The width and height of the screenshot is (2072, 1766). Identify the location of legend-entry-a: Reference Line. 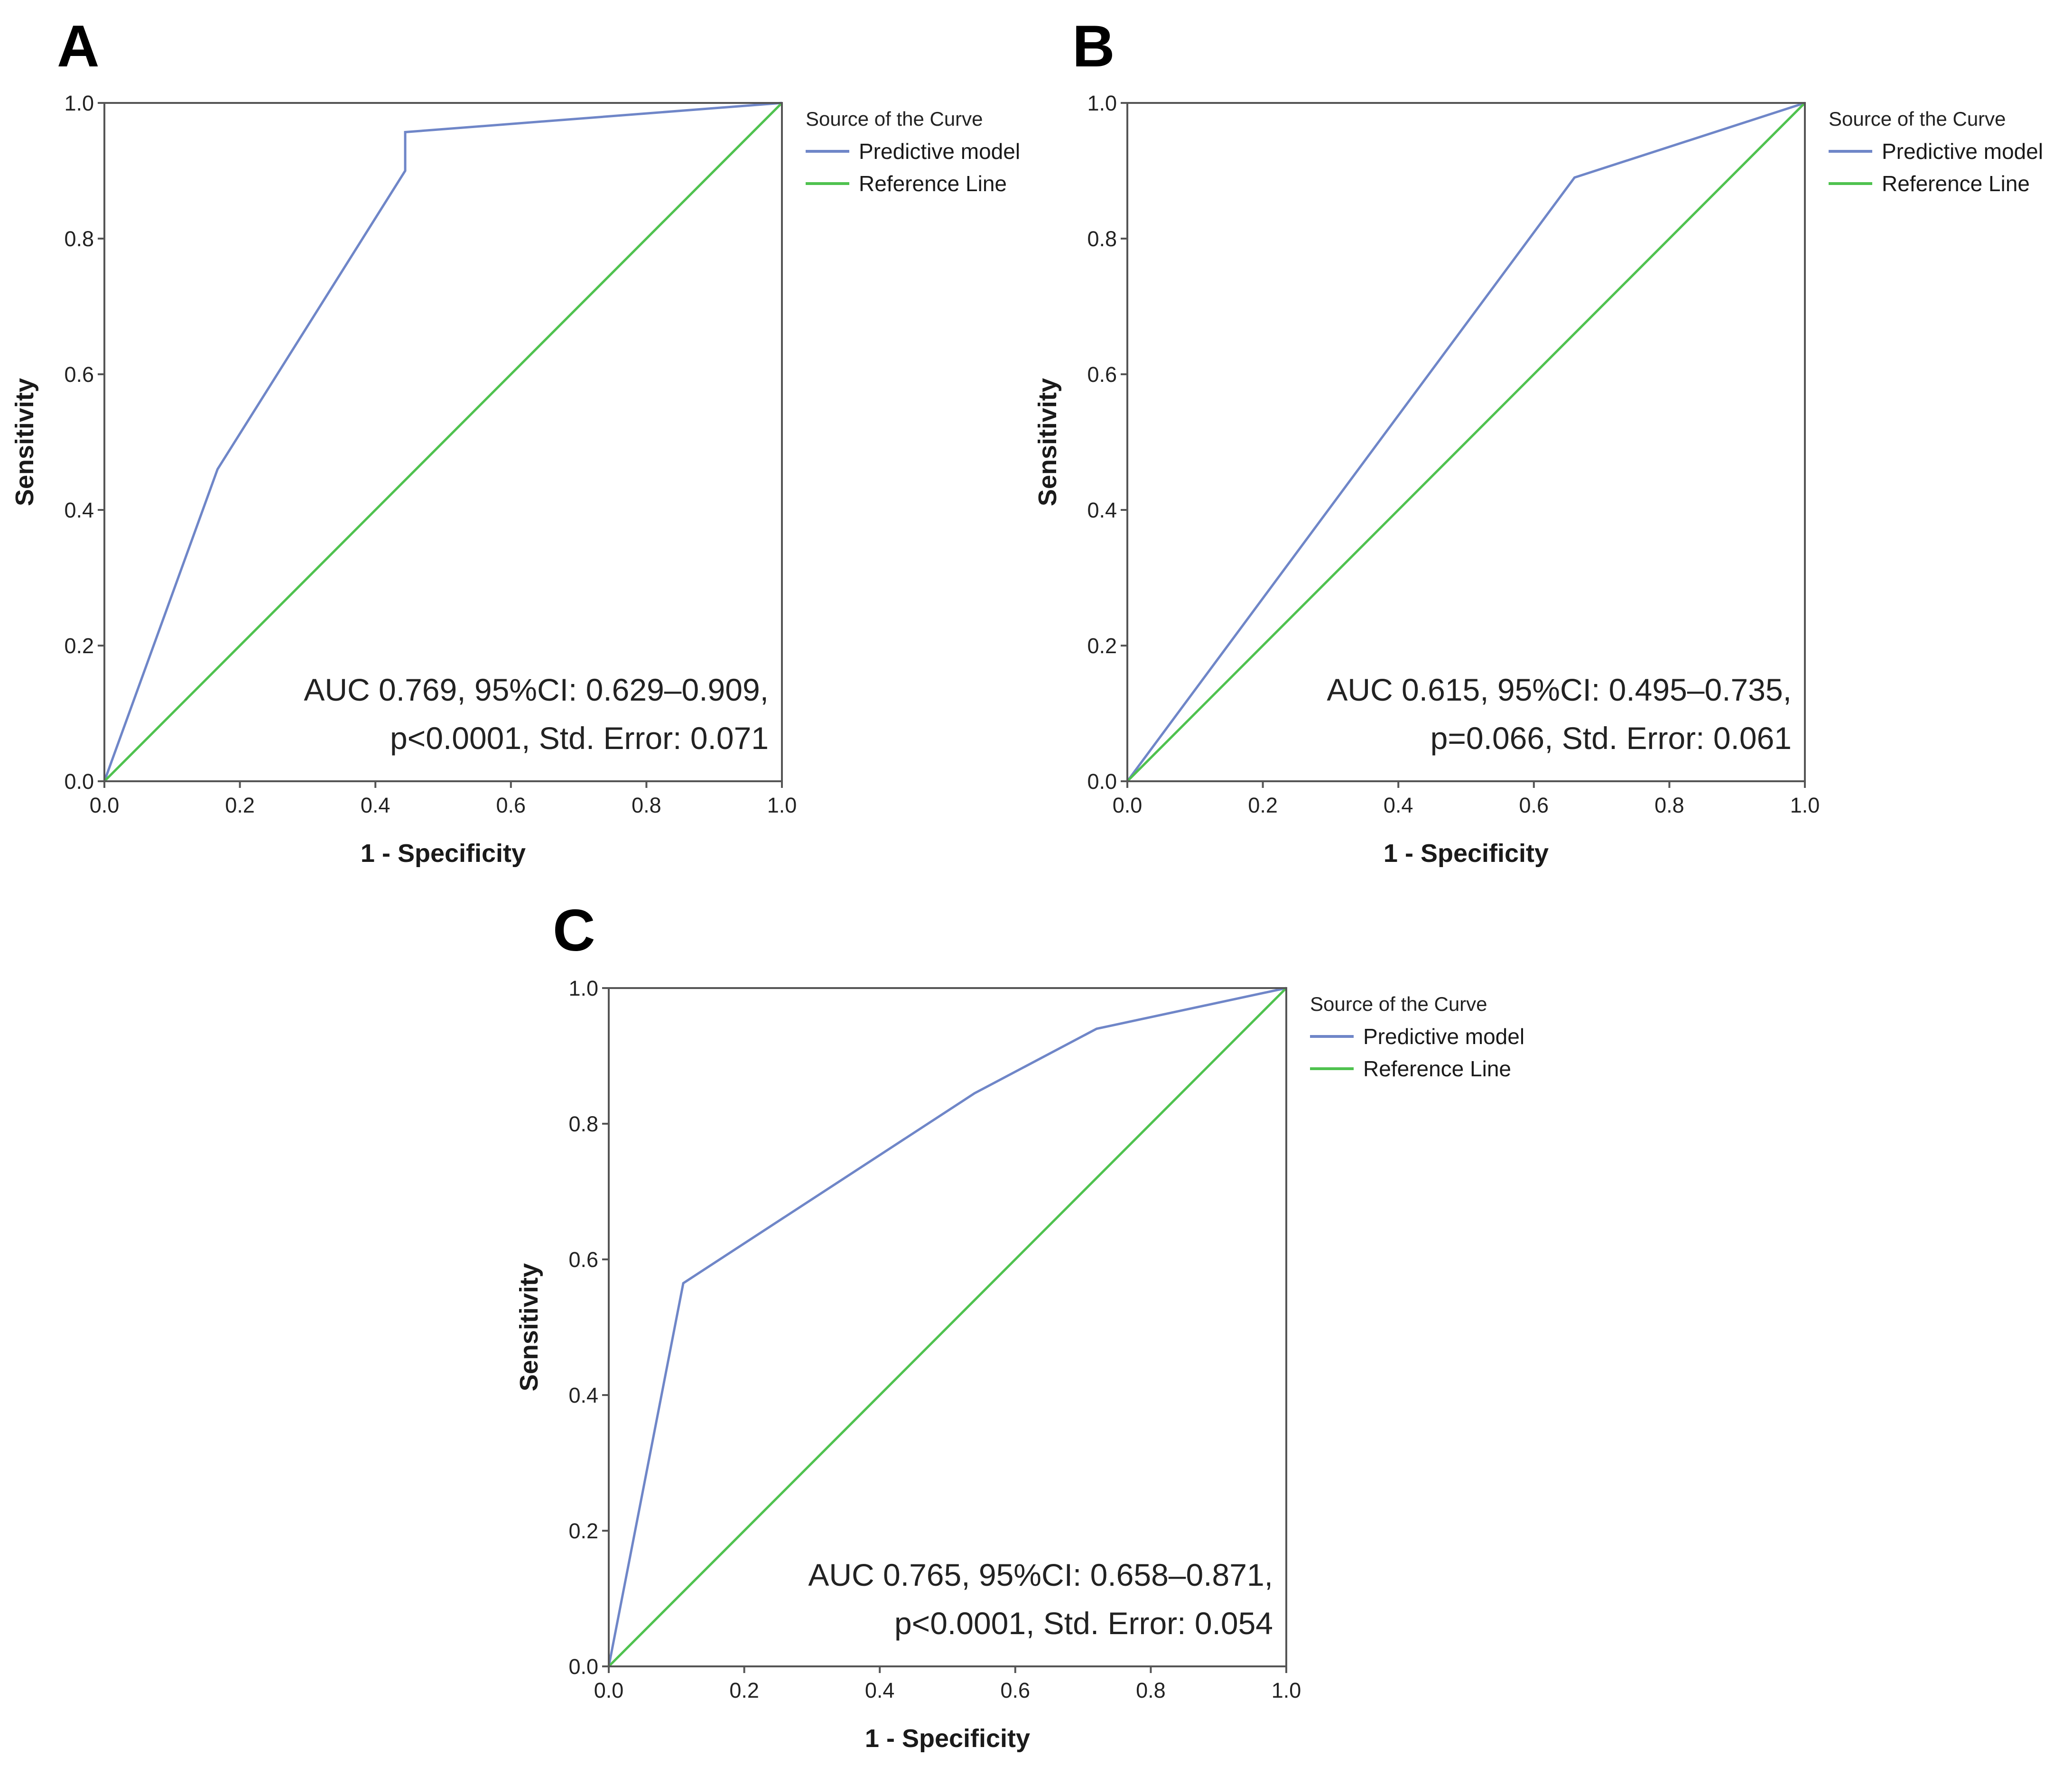
(933, 183).